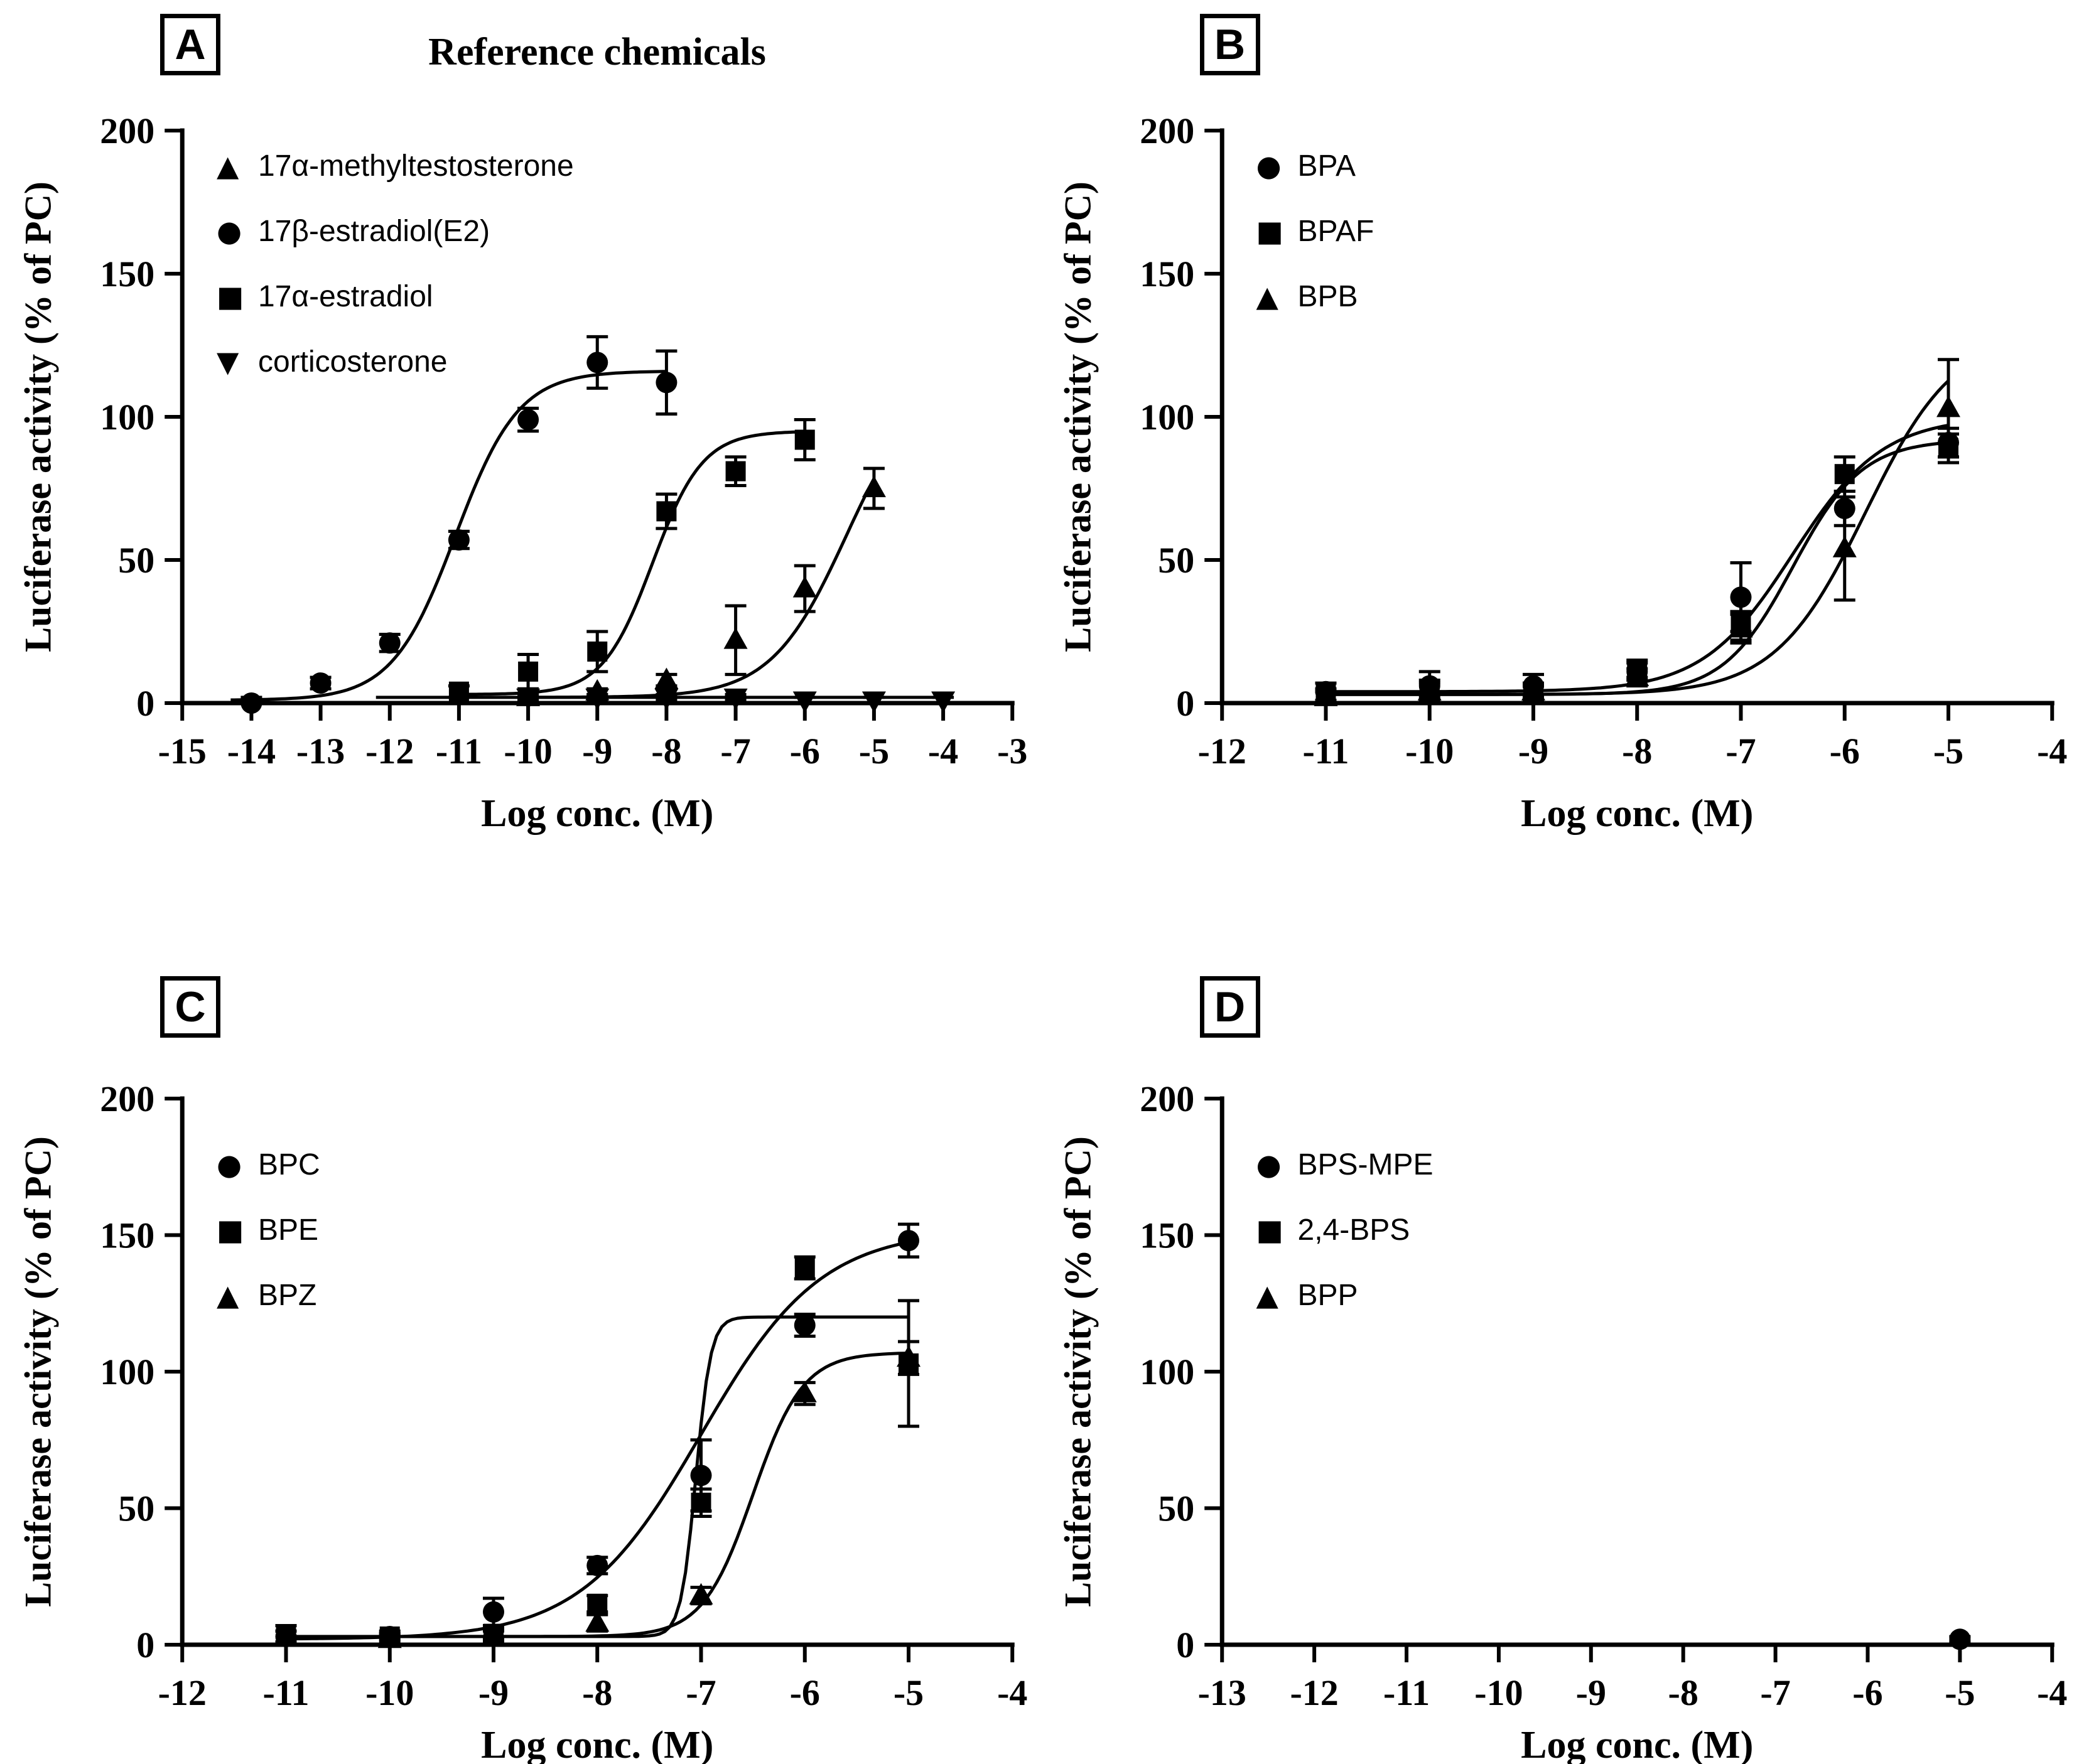  Describe the element at coordinates (228, 1295) in the screenshot. I see `triangle-up-icon: ▲` at that location.